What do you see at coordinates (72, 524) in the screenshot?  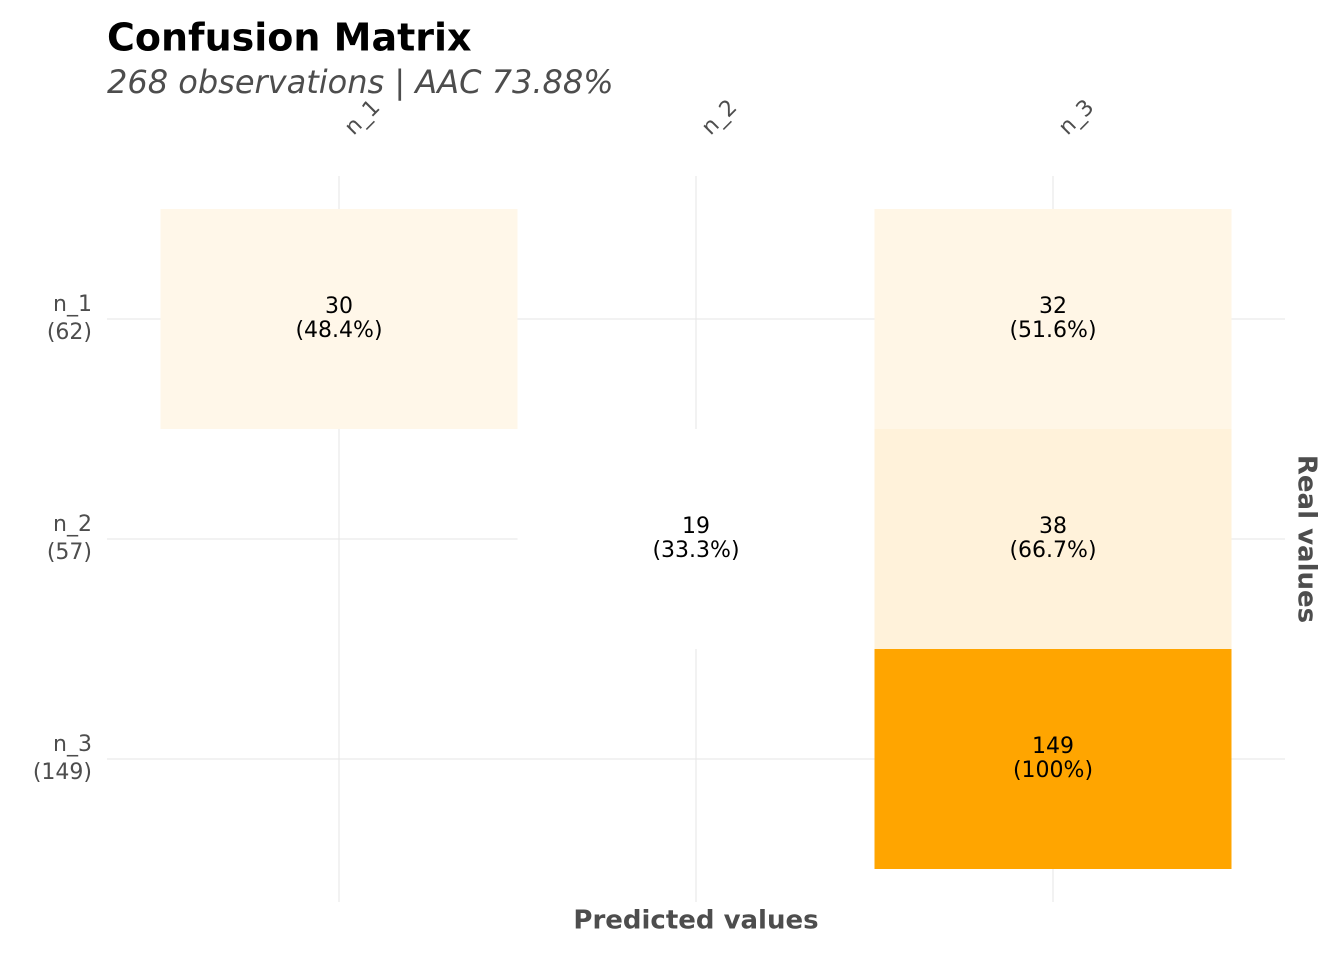 I see `y-tick-label: n_2` at bounding box center [72, 524].